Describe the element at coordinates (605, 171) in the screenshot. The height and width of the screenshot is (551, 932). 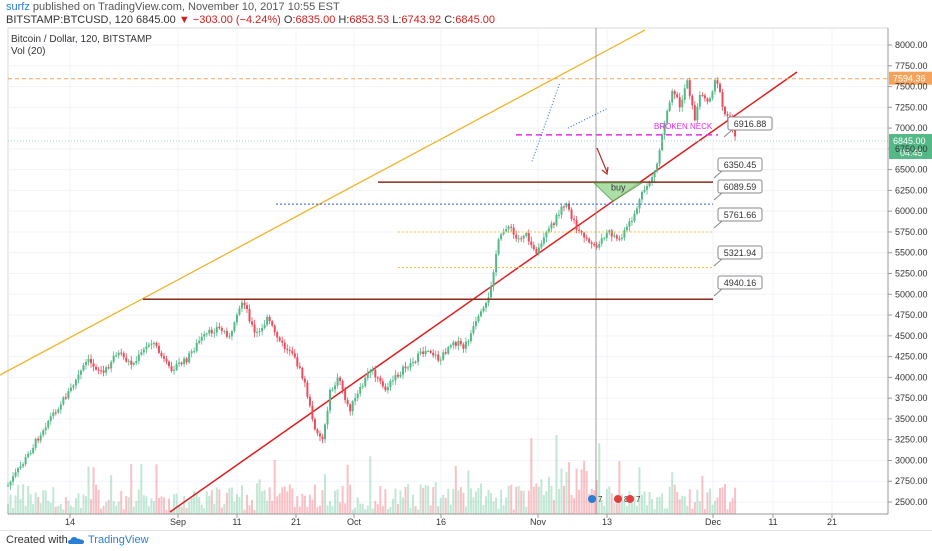
I see `down-arrow-head-icon` at that location.